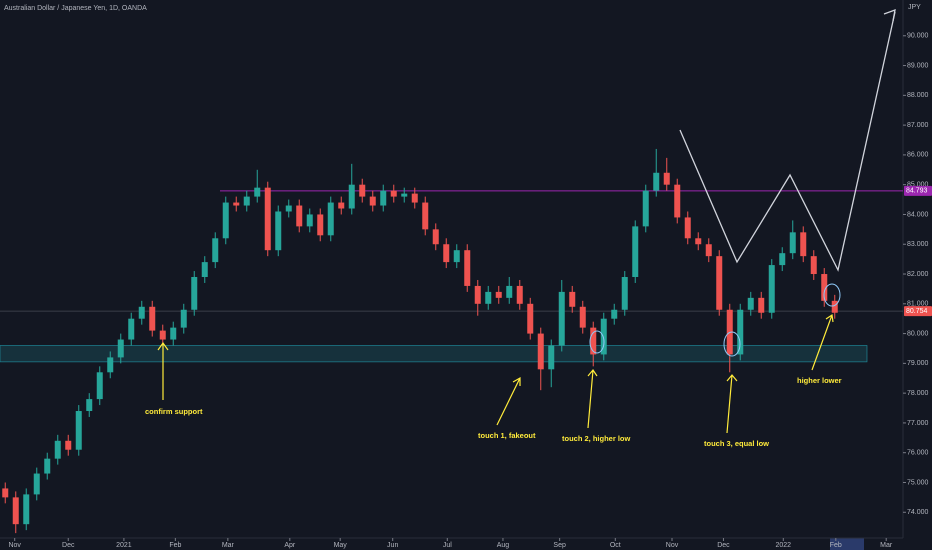 This screenshot has height=550, width=932. I want to click on y-tick-label: 83.000, so click(918, 244).